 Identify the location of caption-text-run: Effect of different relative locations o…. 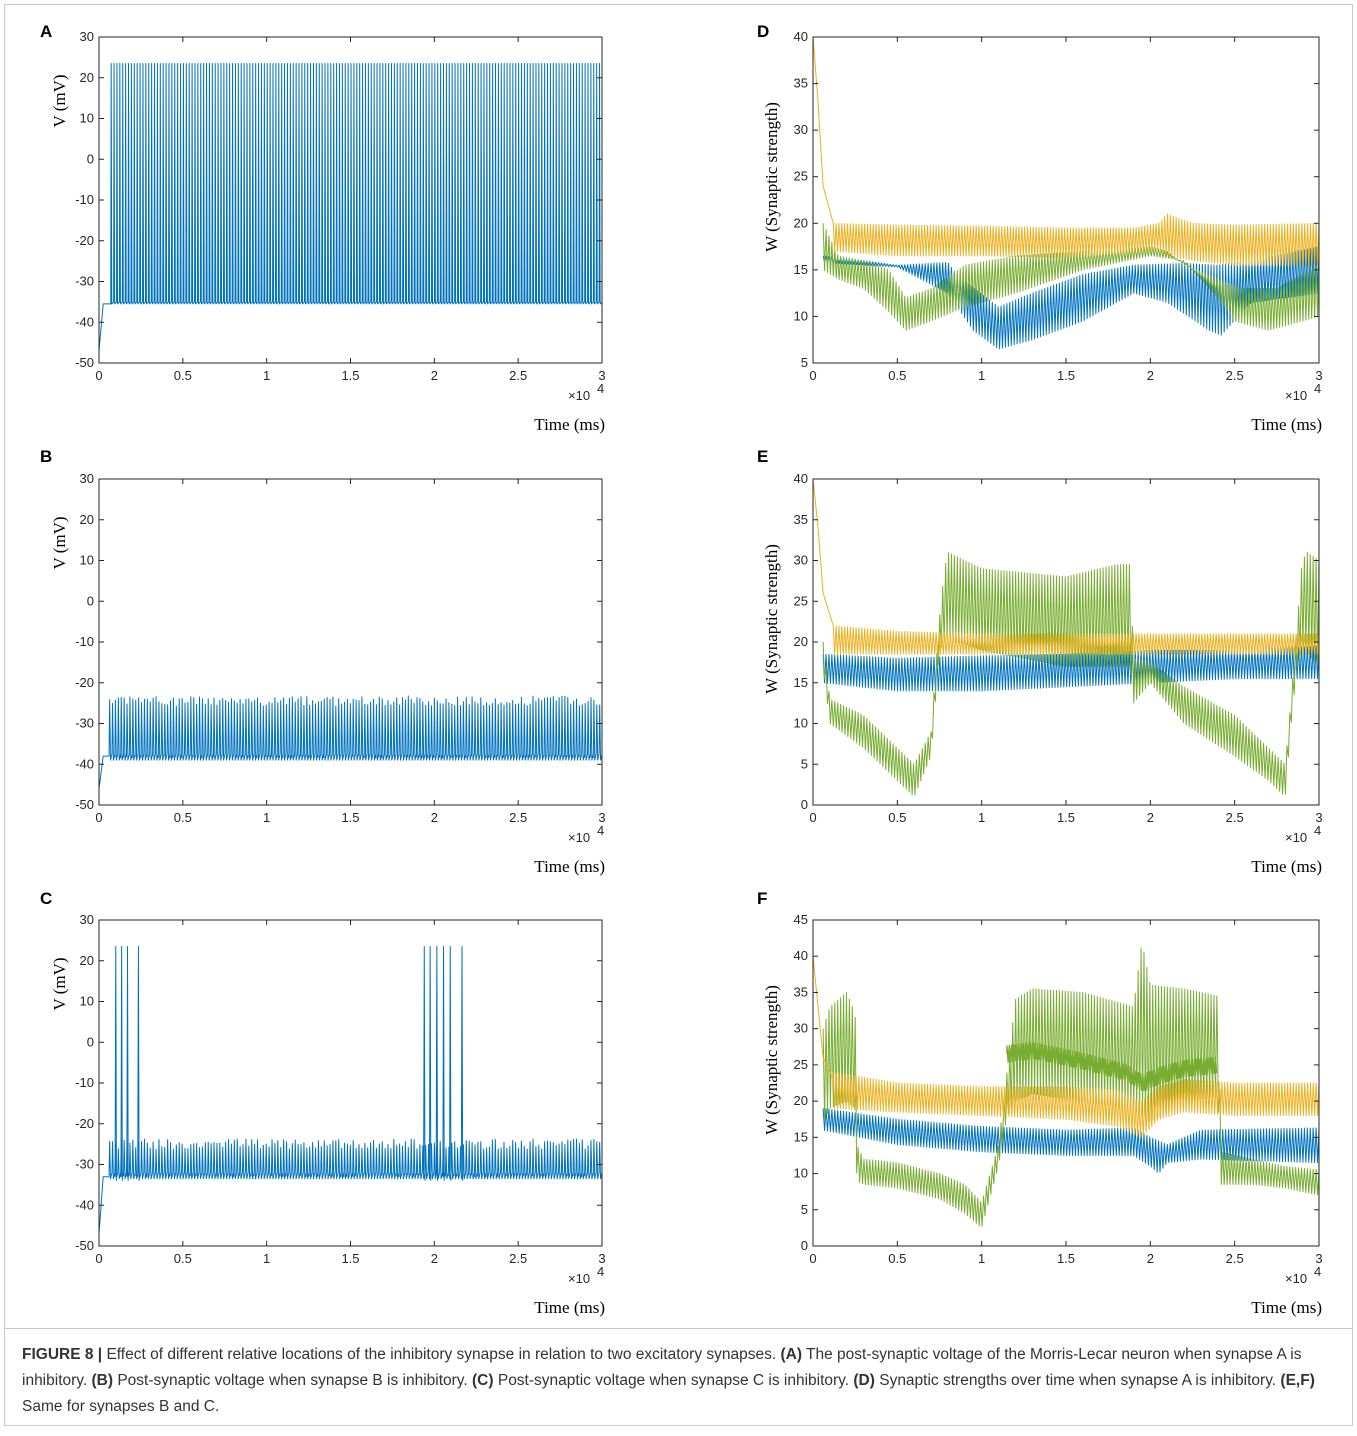
(443, 1354).